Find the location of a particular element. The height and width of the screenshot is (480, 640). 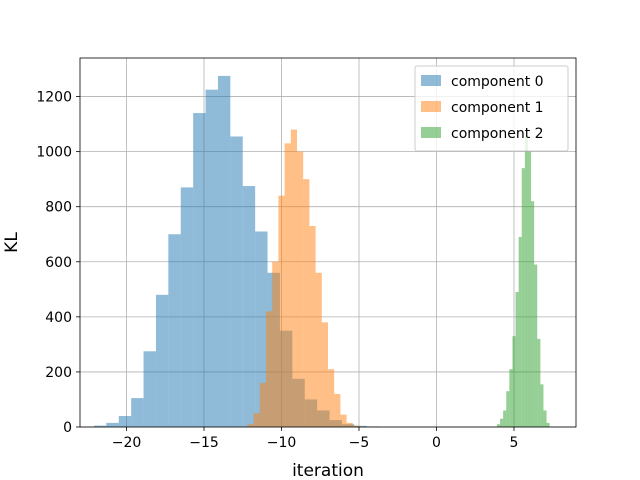

y-tick-label: 1000 is located at coordinates (54, 153).